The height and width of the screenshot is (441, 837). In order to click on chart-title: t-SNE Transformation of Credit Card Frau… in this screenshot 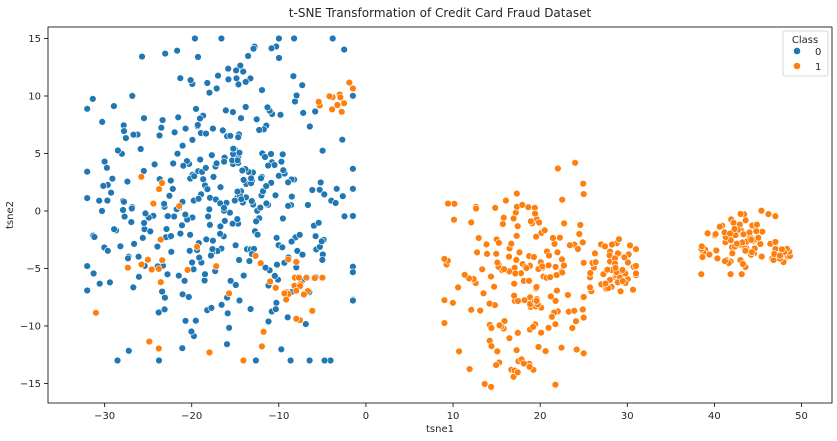, I will do `click(440, 13)`.